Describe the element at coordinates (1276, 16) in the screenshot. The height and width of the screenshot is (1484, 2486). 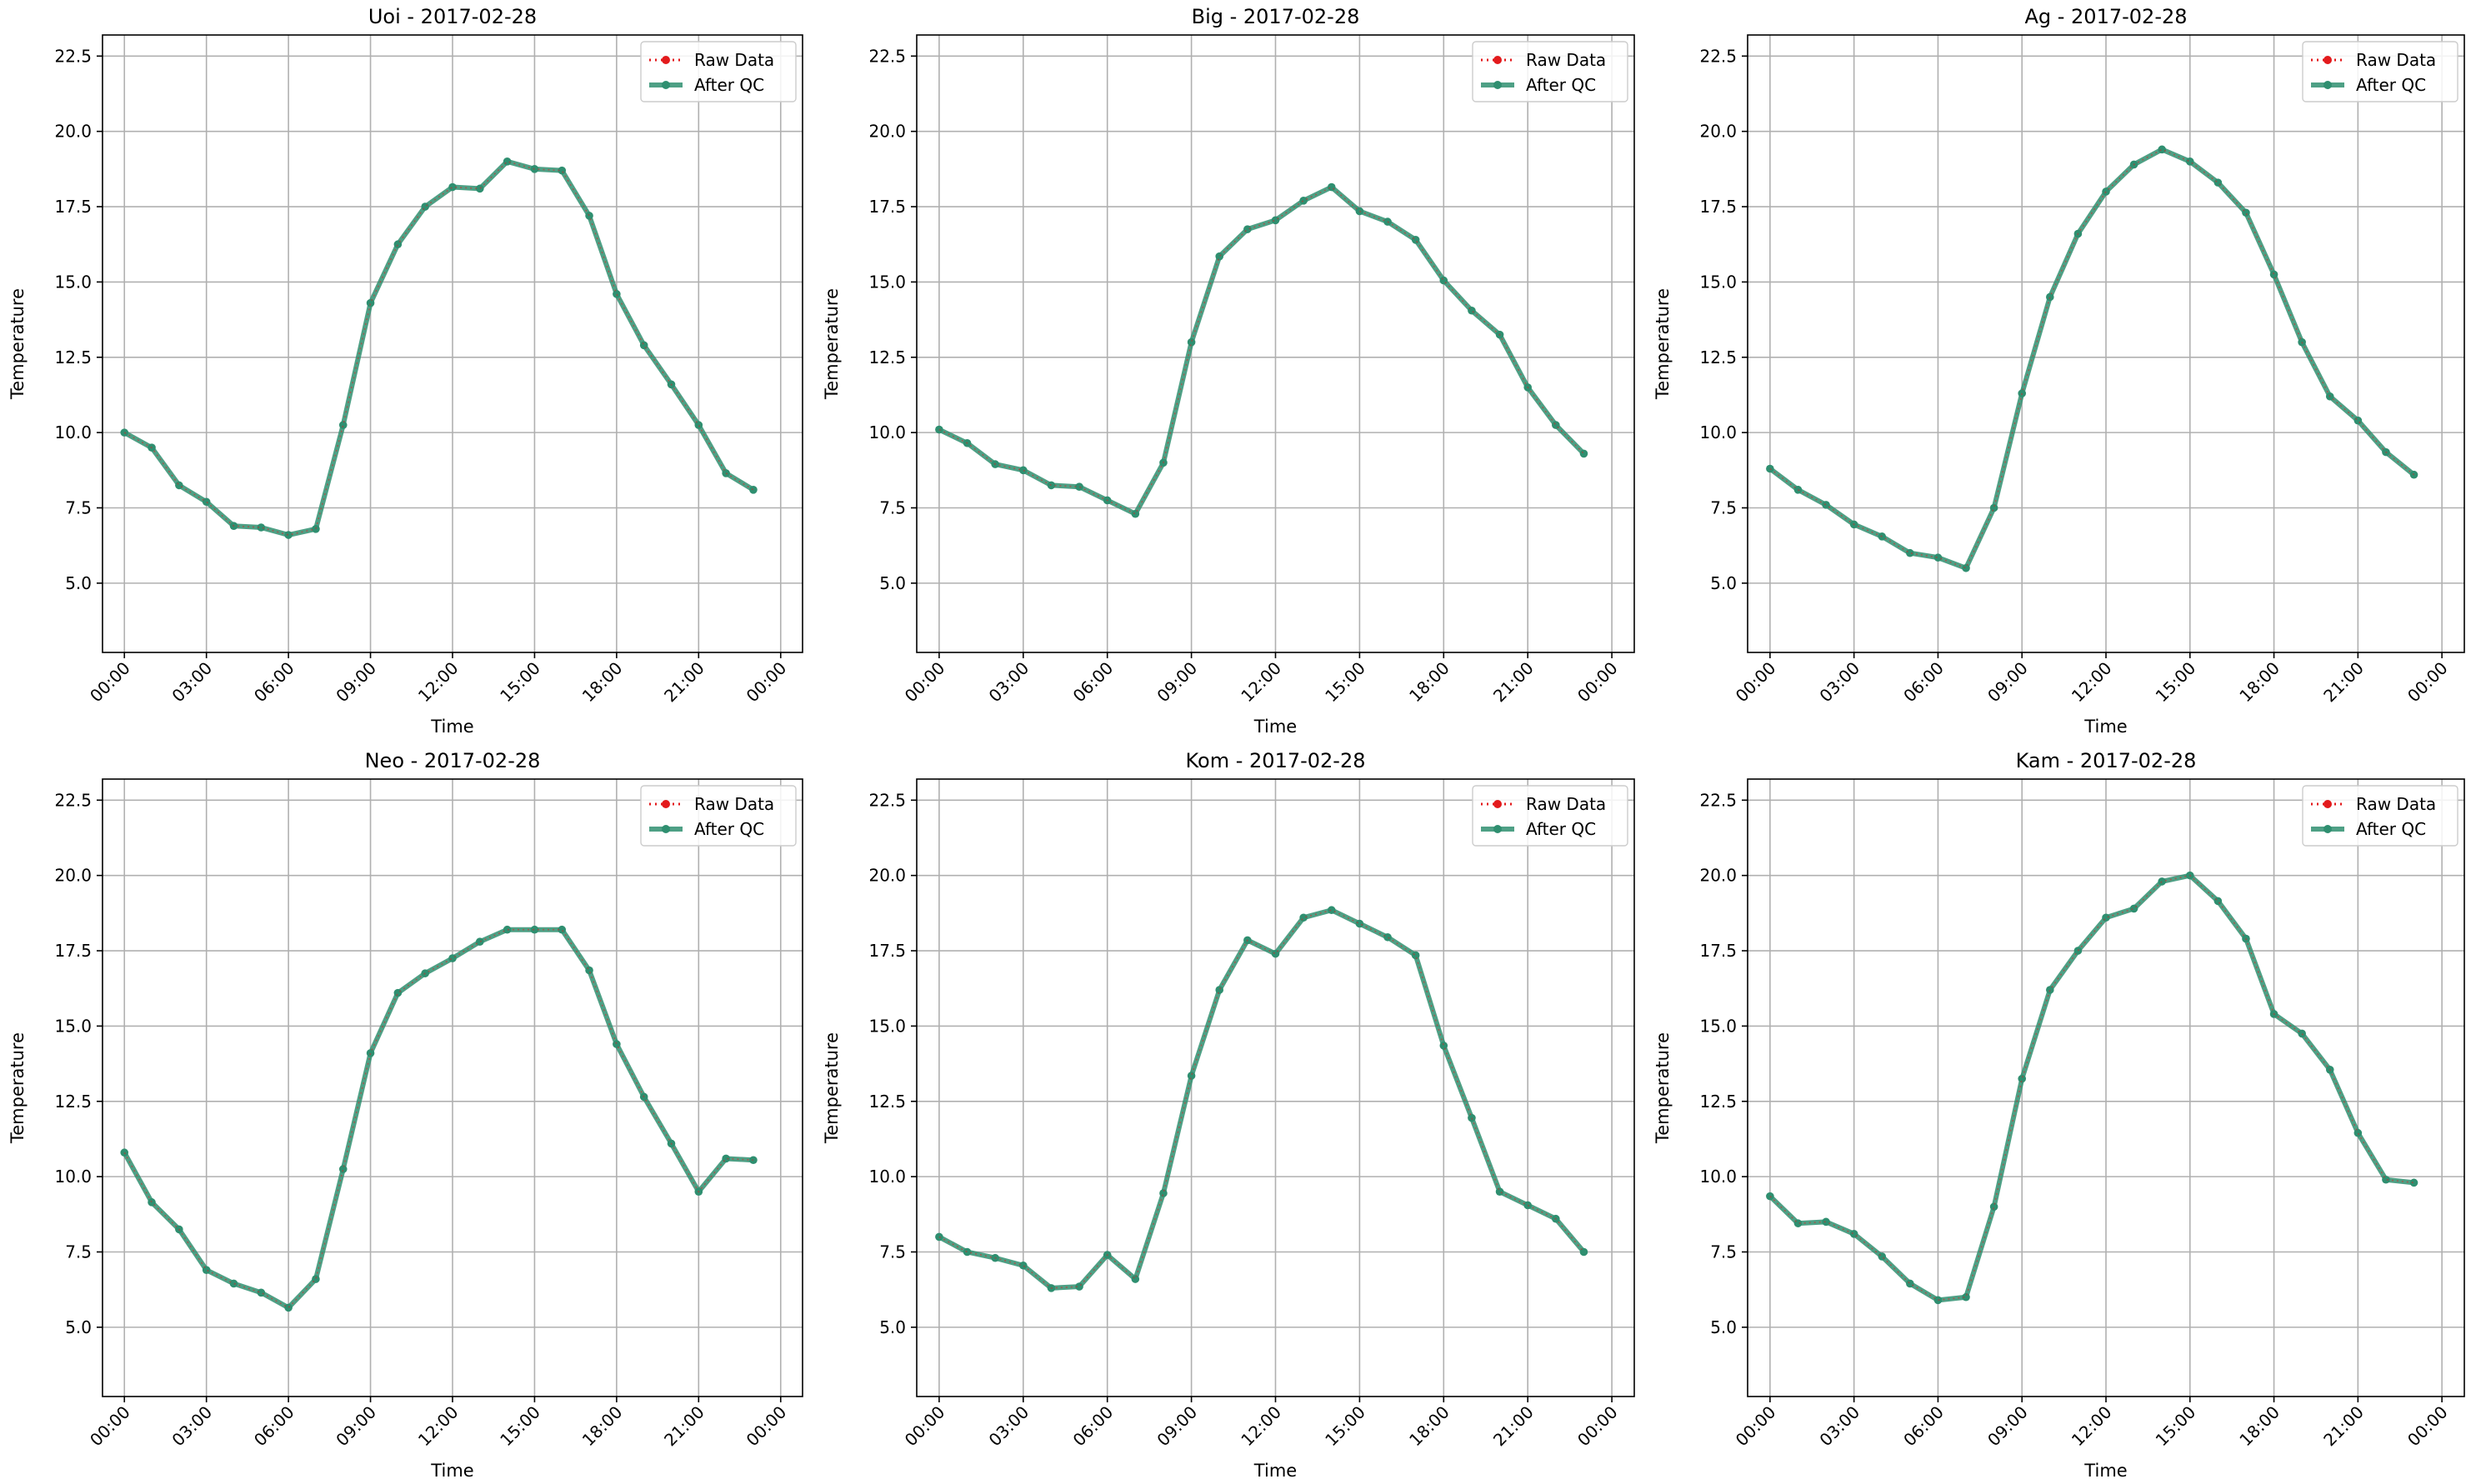
I see `chart-title: Big - 2017-02-28` at that location.